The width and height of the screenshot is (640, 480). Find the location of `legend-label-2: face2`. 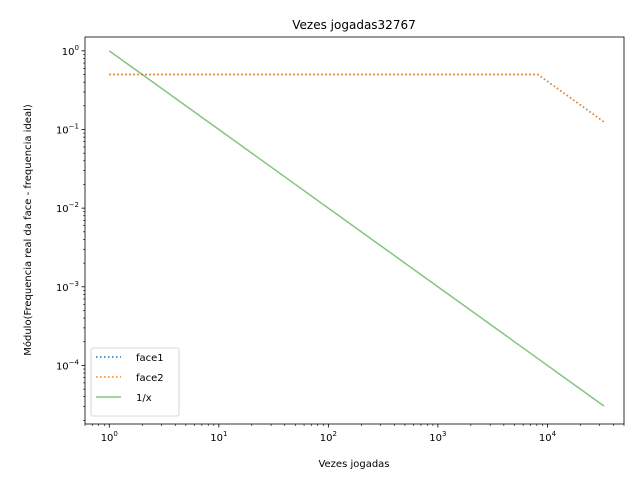

legend-label-2: face2 is located at coordinates (150, 378).